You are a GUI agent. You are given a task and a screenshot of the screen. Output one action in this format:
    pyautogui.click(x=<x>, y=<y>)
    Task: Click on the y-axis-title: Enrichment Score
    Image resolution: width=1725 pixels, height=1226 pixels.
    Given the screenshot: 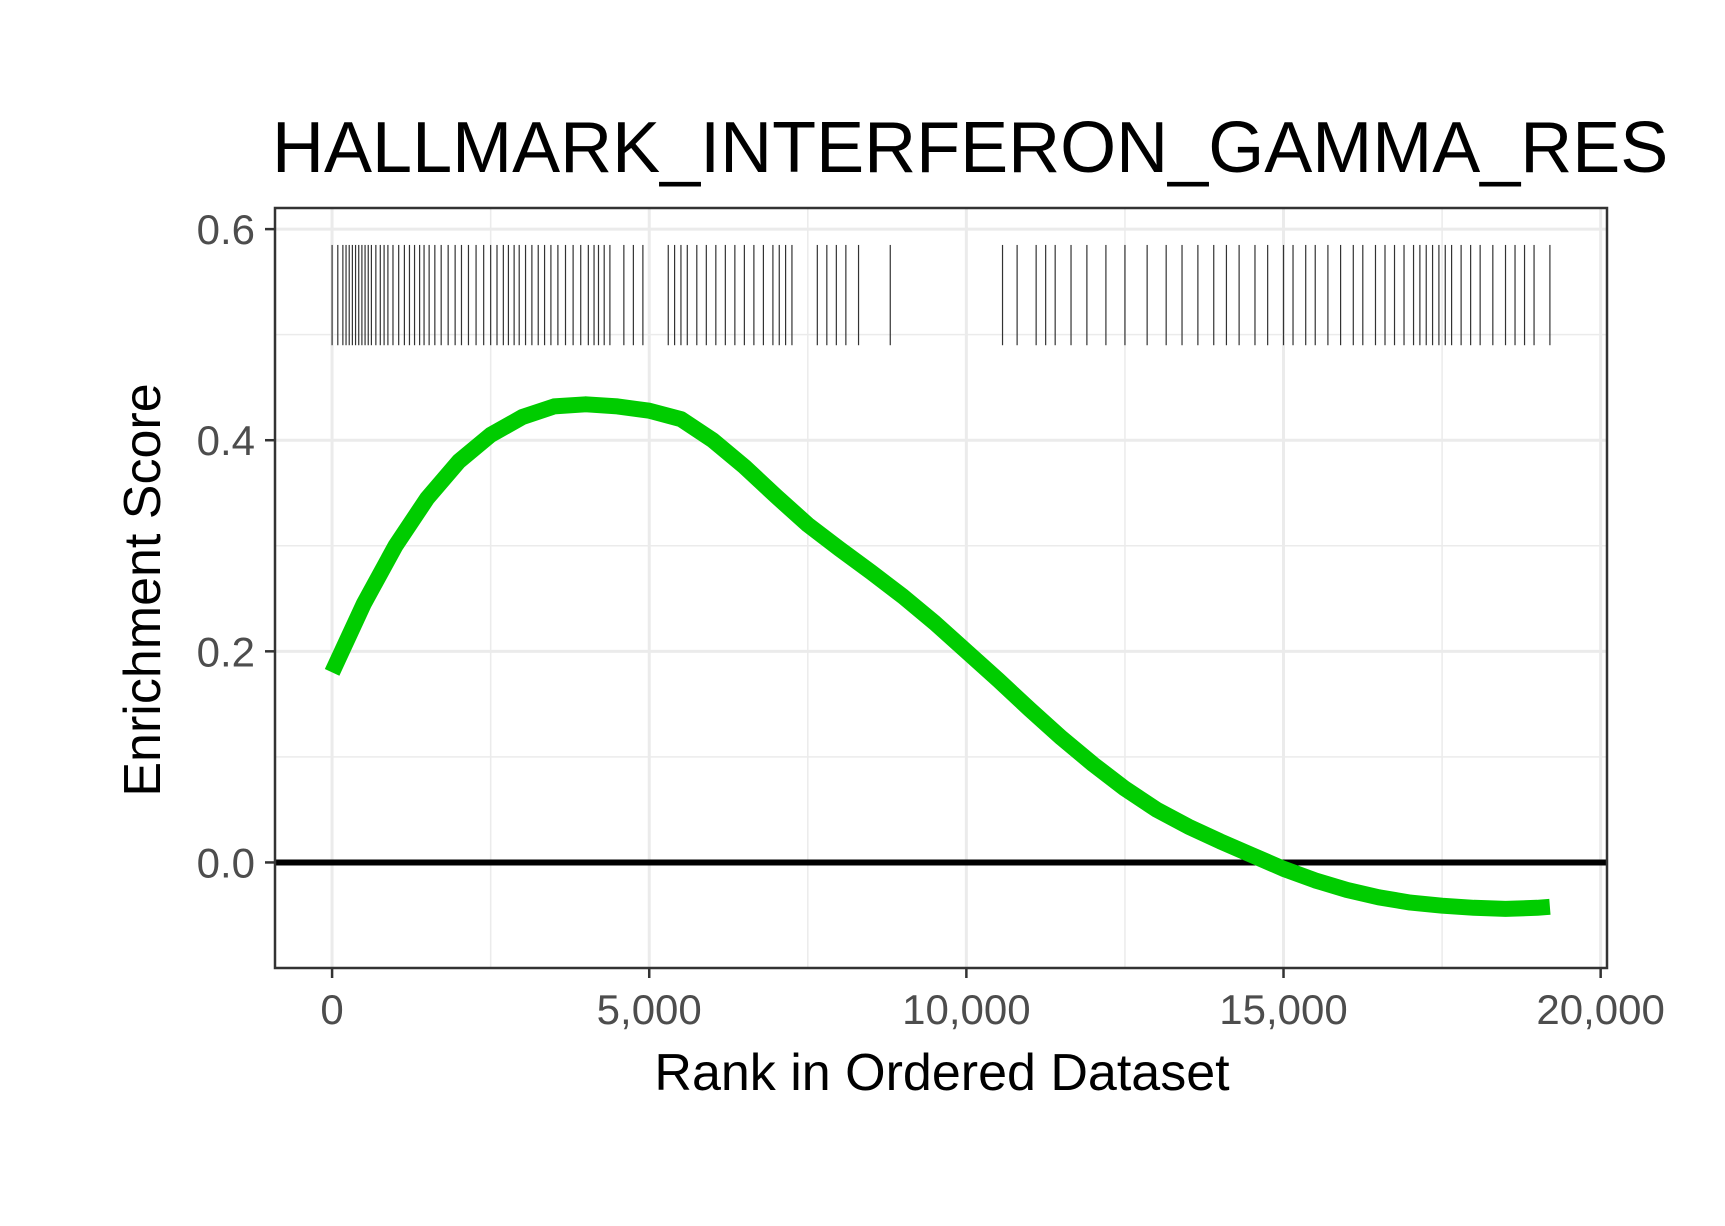 What is the action you would take?
    pyautogui.click(x=143, y=589)
    